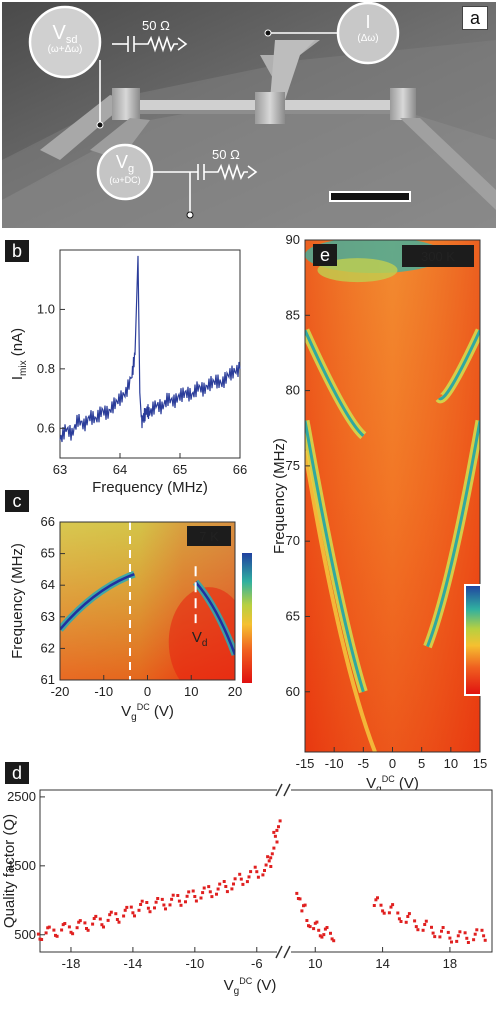 The height and width of the screenshot is (1015, 500). Describe the element at coordinates (9, 871) in the screenshot. I see `panel-d-ylabel: Quality factor (Q)` at that location.